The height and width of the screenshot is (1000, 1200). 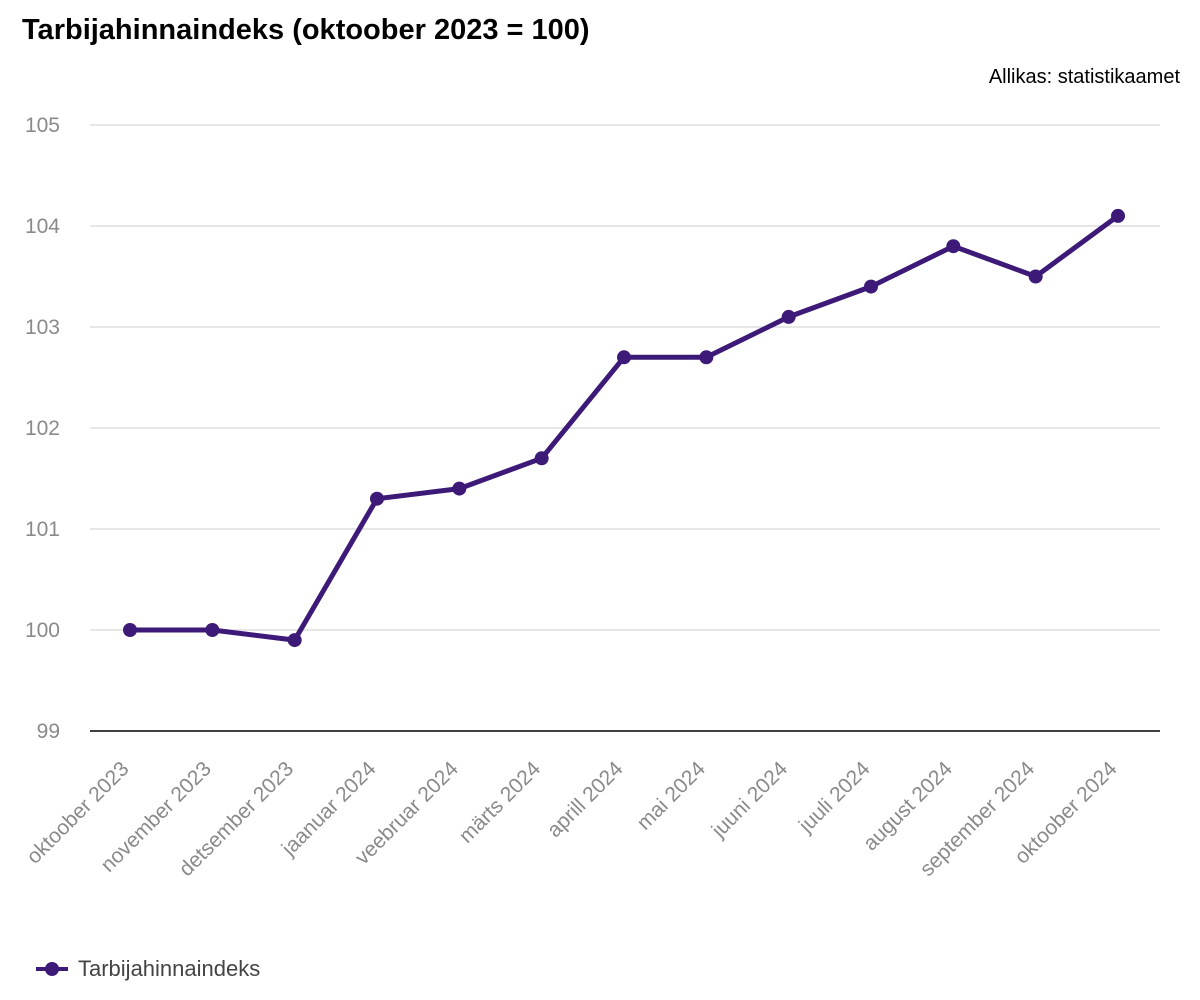 What do you see at coordinates (750, 800) in the screenshot?
I see `x-tick-label: juuni 2024` at bounding box center [750, 800].